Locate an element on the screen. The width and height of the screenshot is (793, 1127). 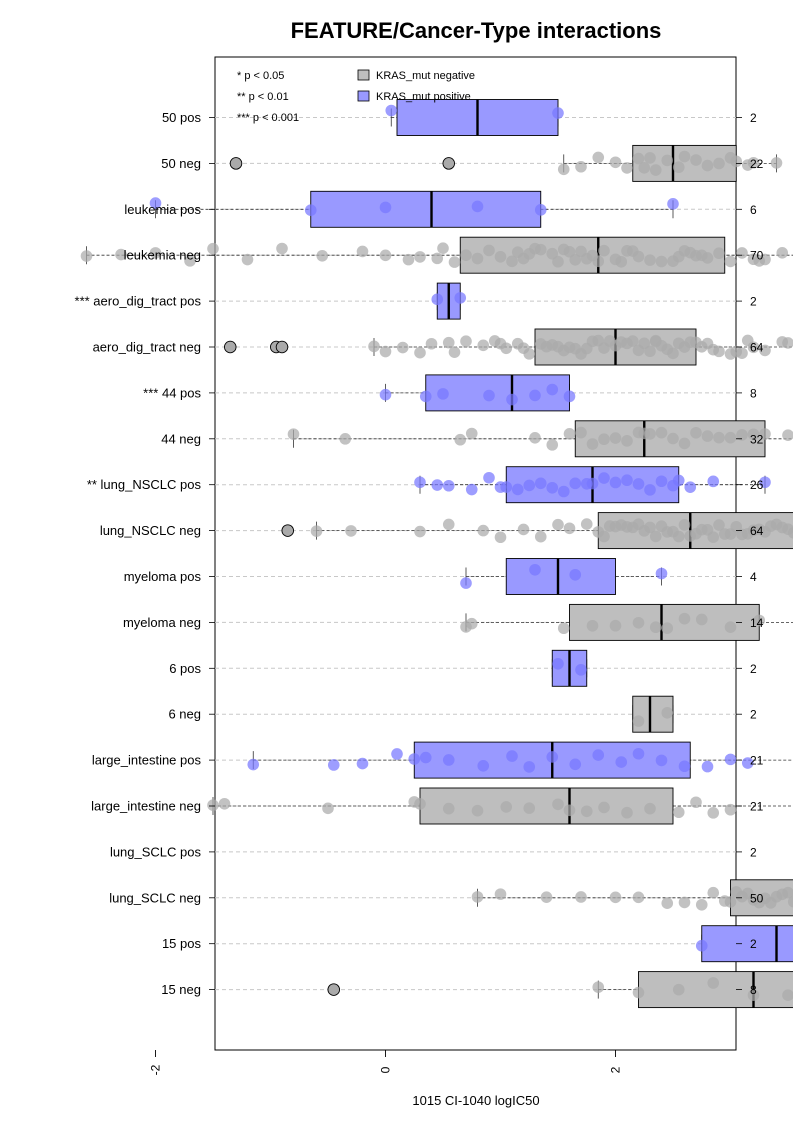
row-label: lung_NSCLC neg is located at coordinates (150, 530).